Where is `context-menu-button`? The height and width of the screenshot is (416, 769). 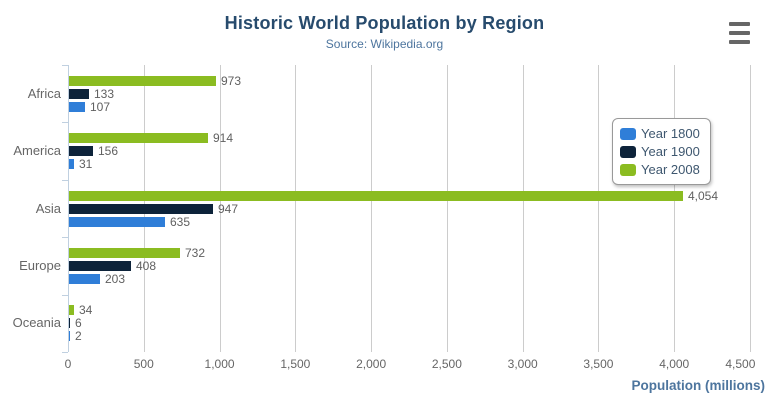 context-menu-button is located at coordinates (739, 33).